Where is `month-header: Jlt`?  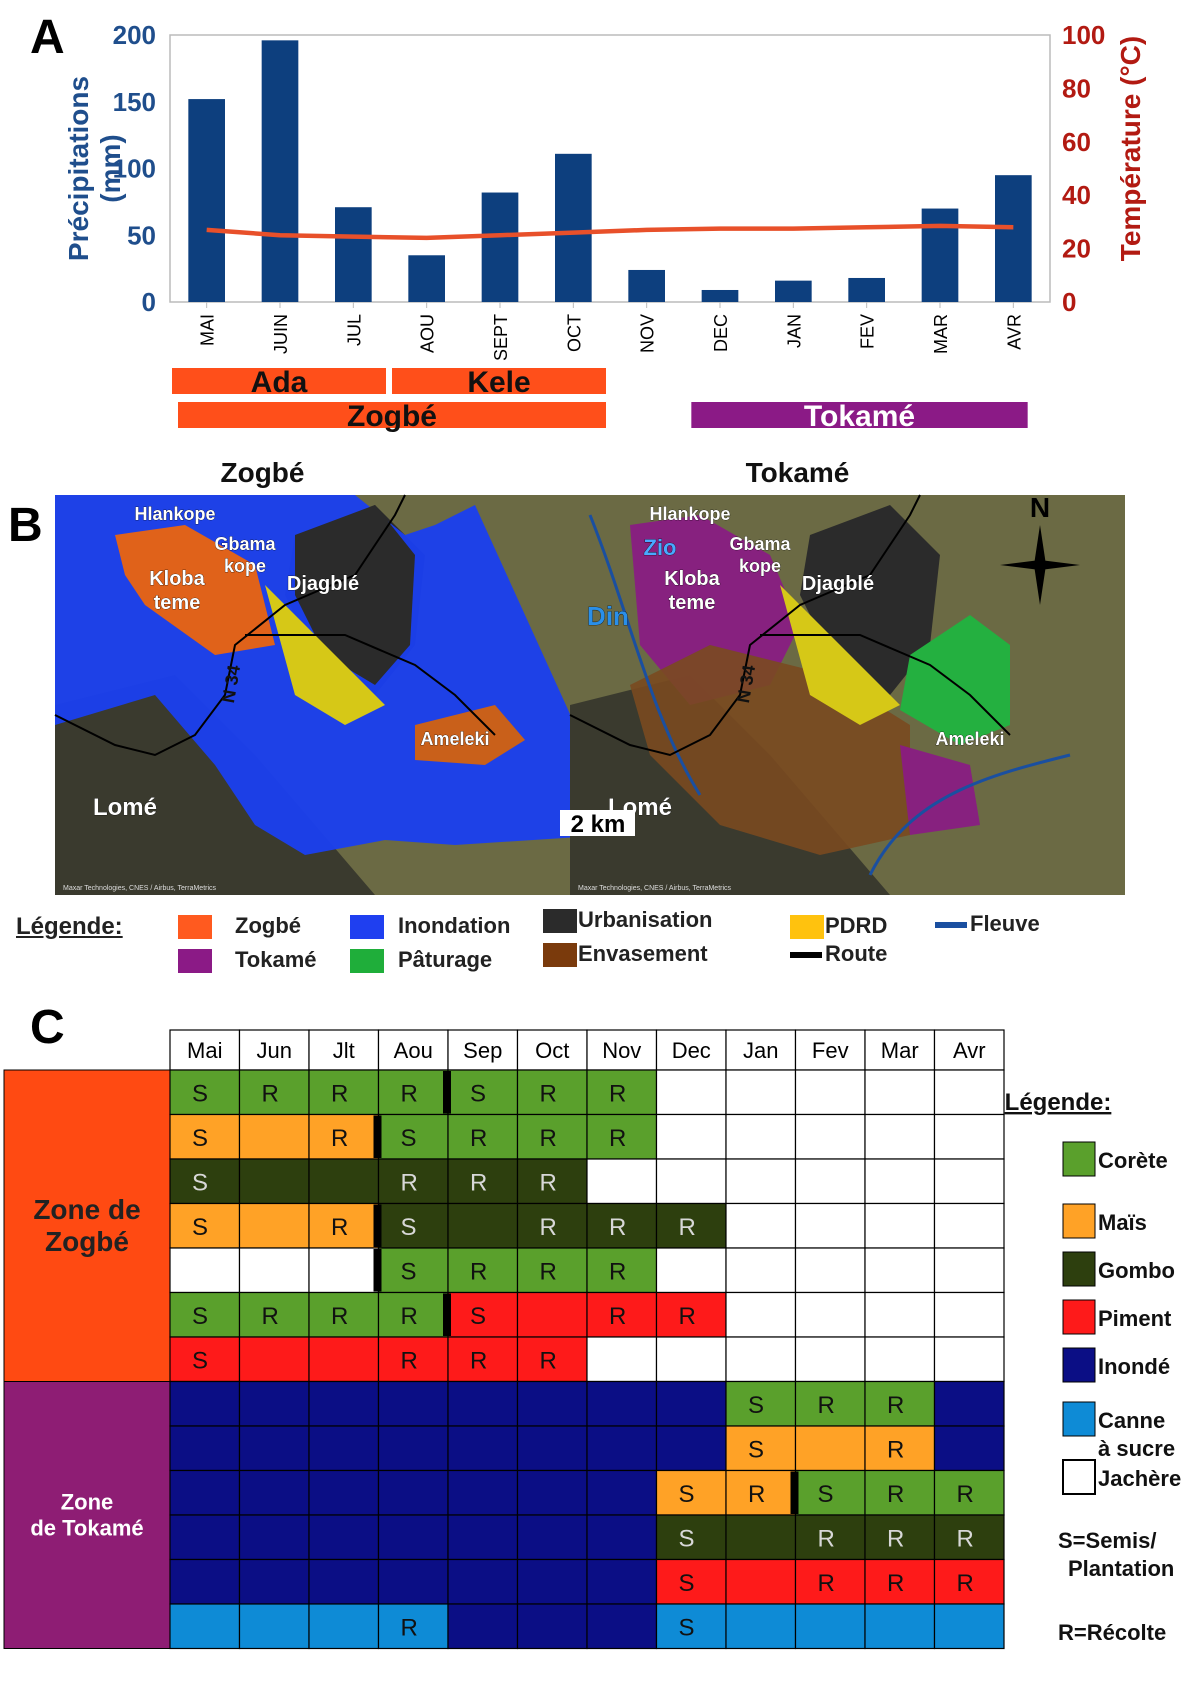
month-header: Jlt is located at coordinates (344, 1050).